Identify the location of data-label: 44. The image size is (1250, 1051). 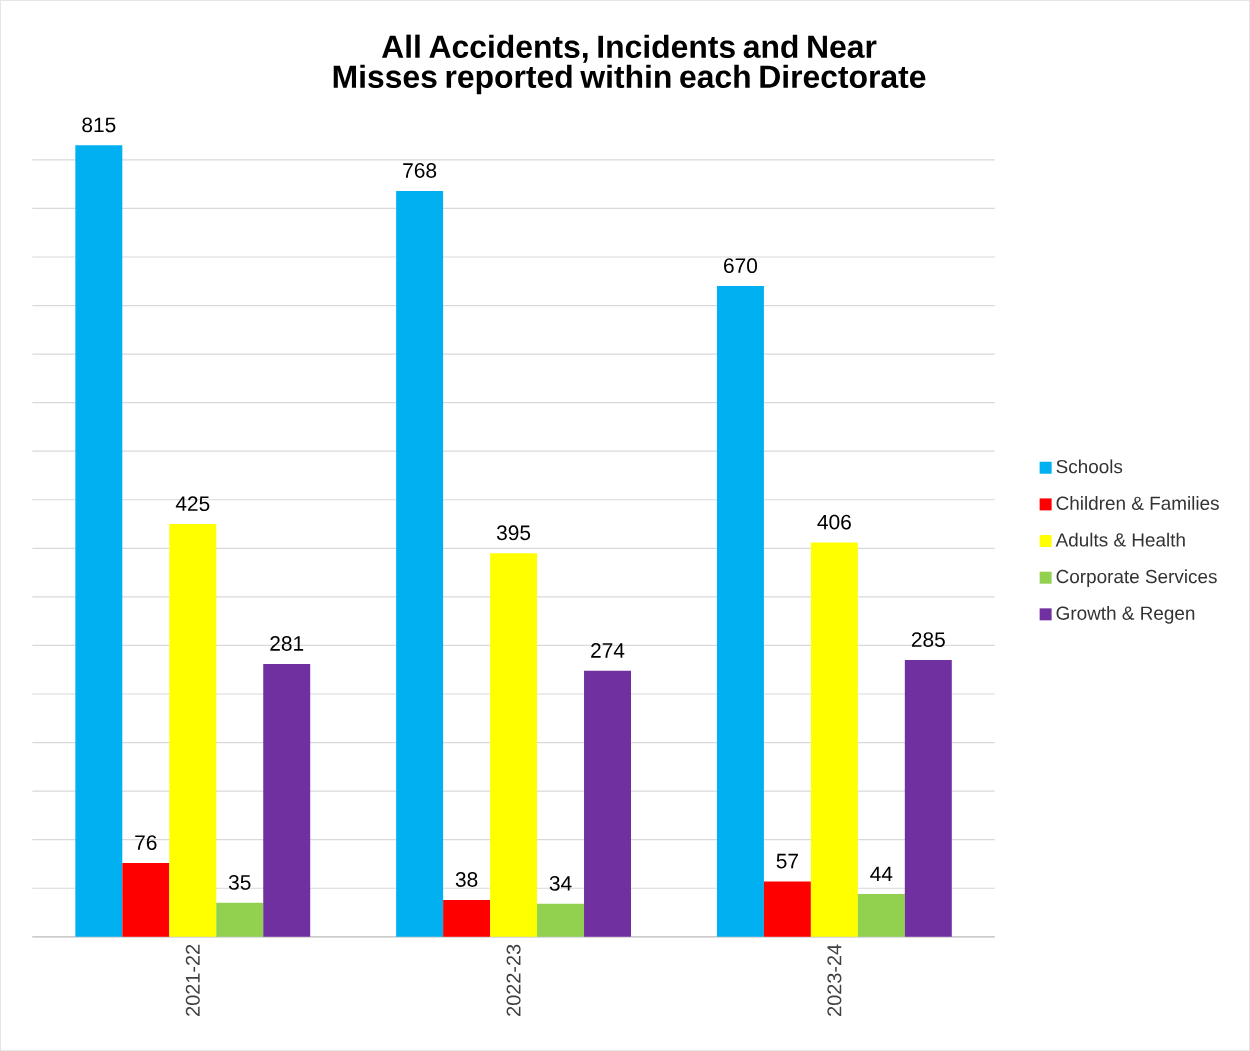
(881, 873).